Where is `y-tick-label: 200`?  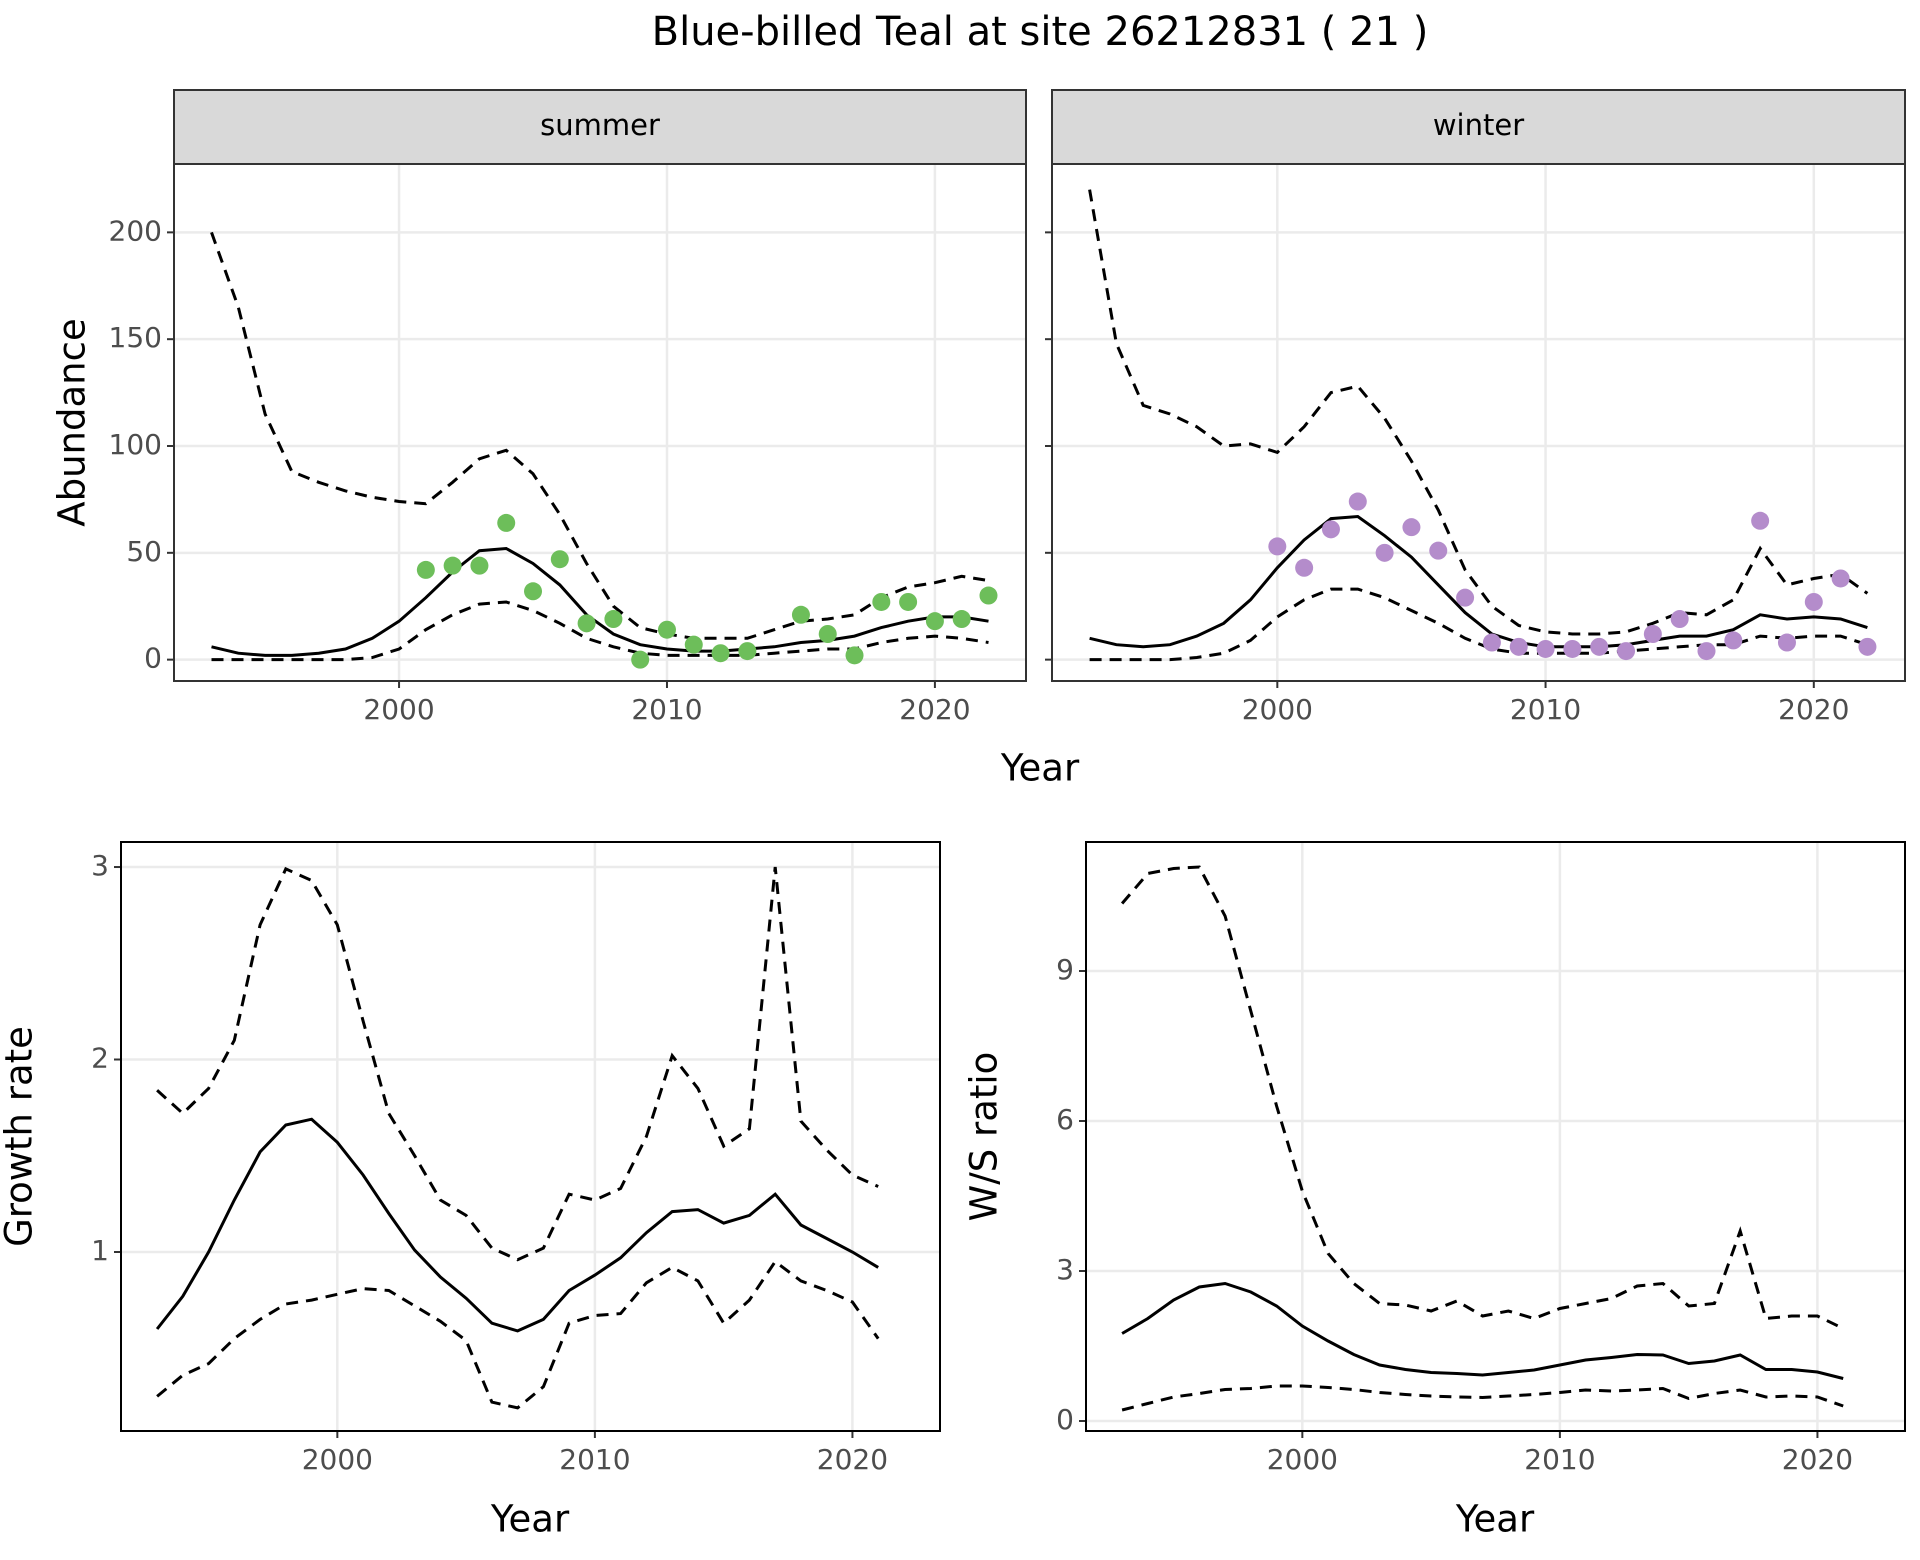
y-tick-label: 200 is located at coordinates (135, 230).